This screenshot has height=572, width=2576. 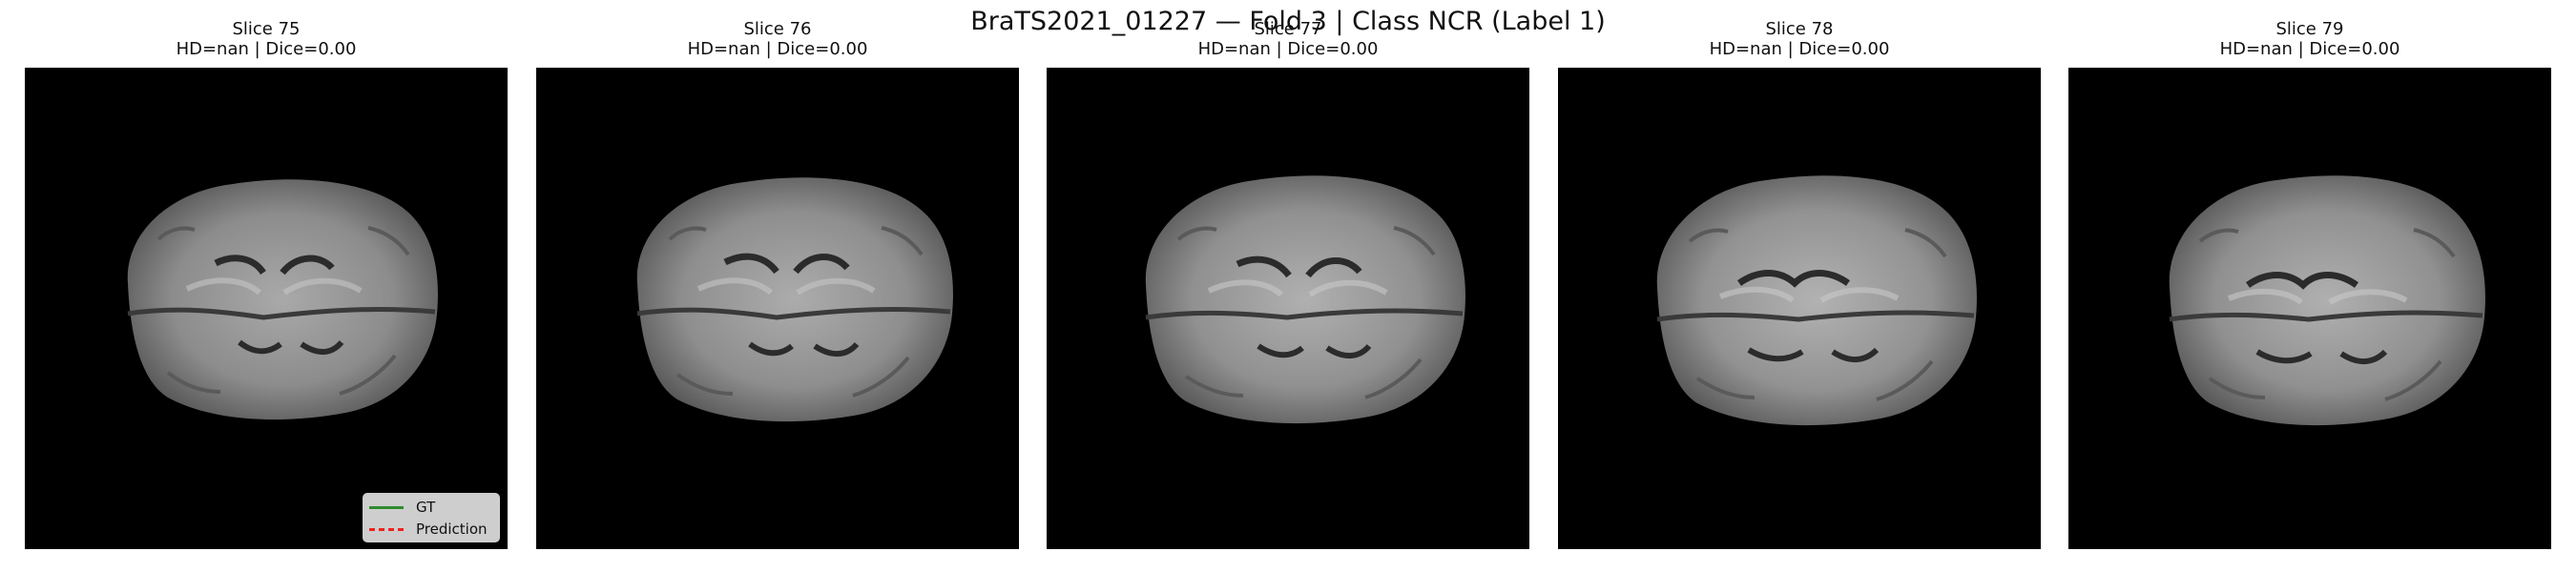 What do you see at coordinates (386, 507) in the screenshot?
I see `gt-line-swatch` at bounding box center [386, 507].